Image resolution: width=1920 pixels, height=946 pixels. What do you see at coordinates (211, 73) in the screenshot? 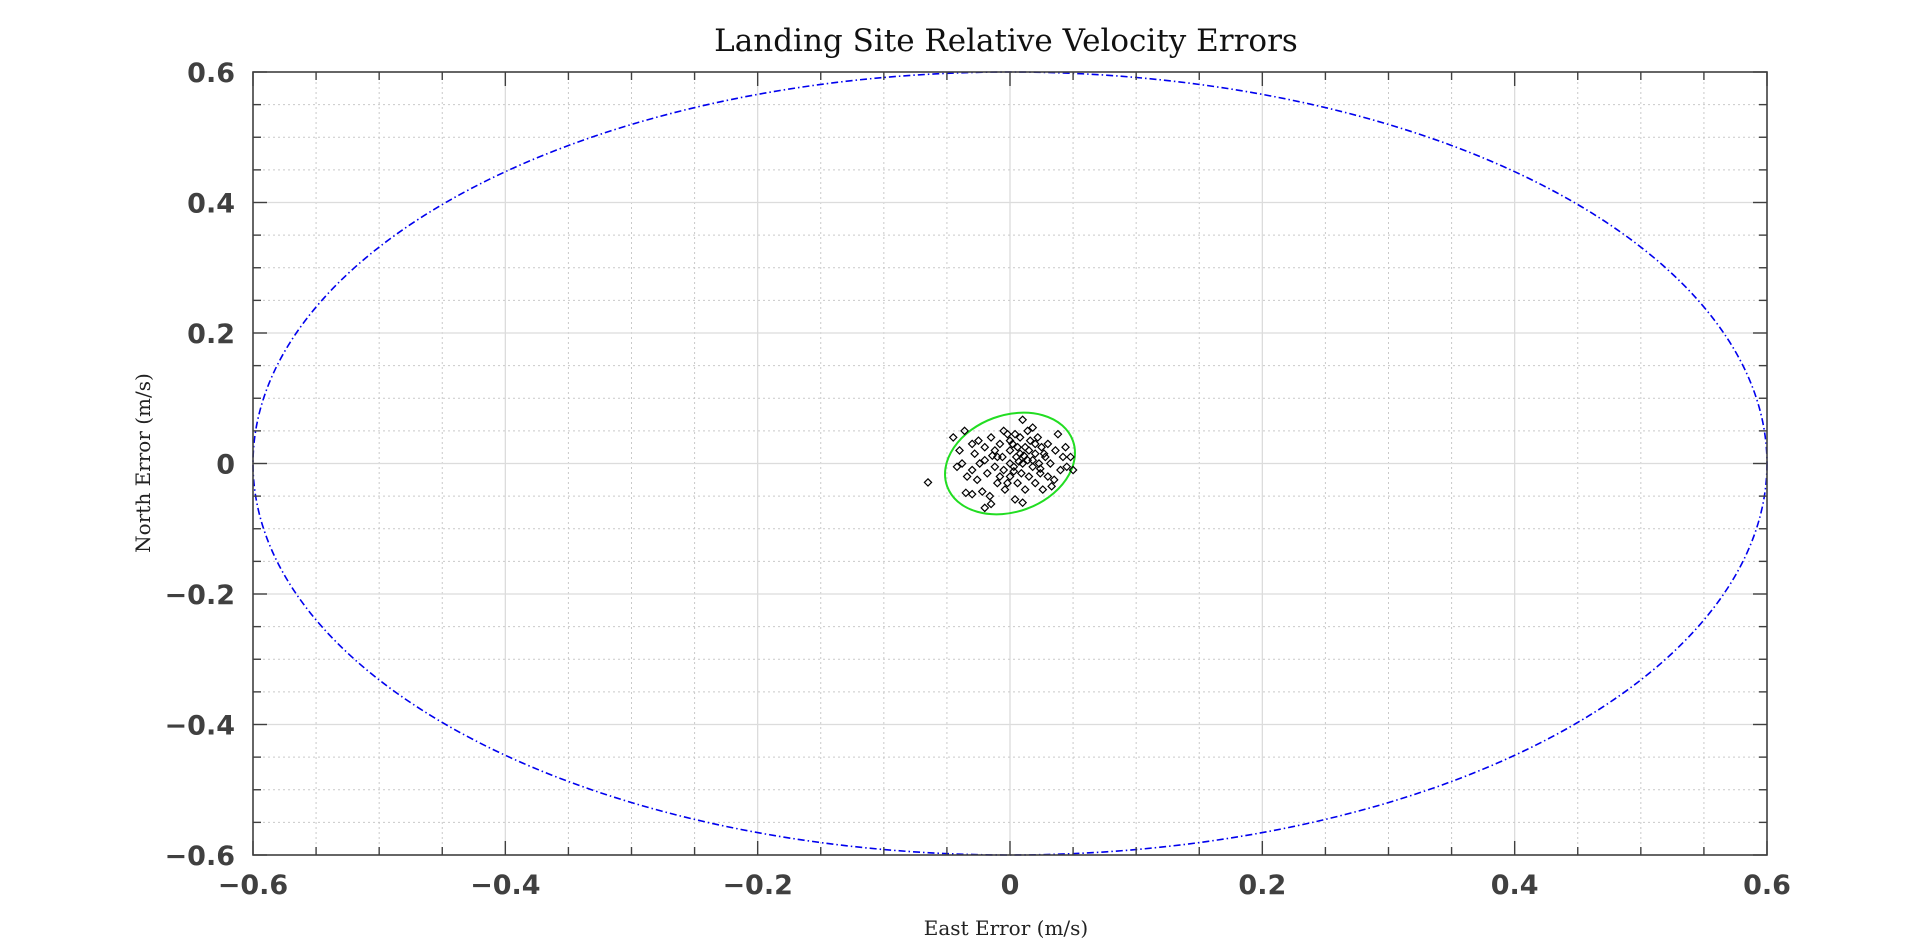
I see `y-tick-label: 0.6` at bounding box center [211, 73].